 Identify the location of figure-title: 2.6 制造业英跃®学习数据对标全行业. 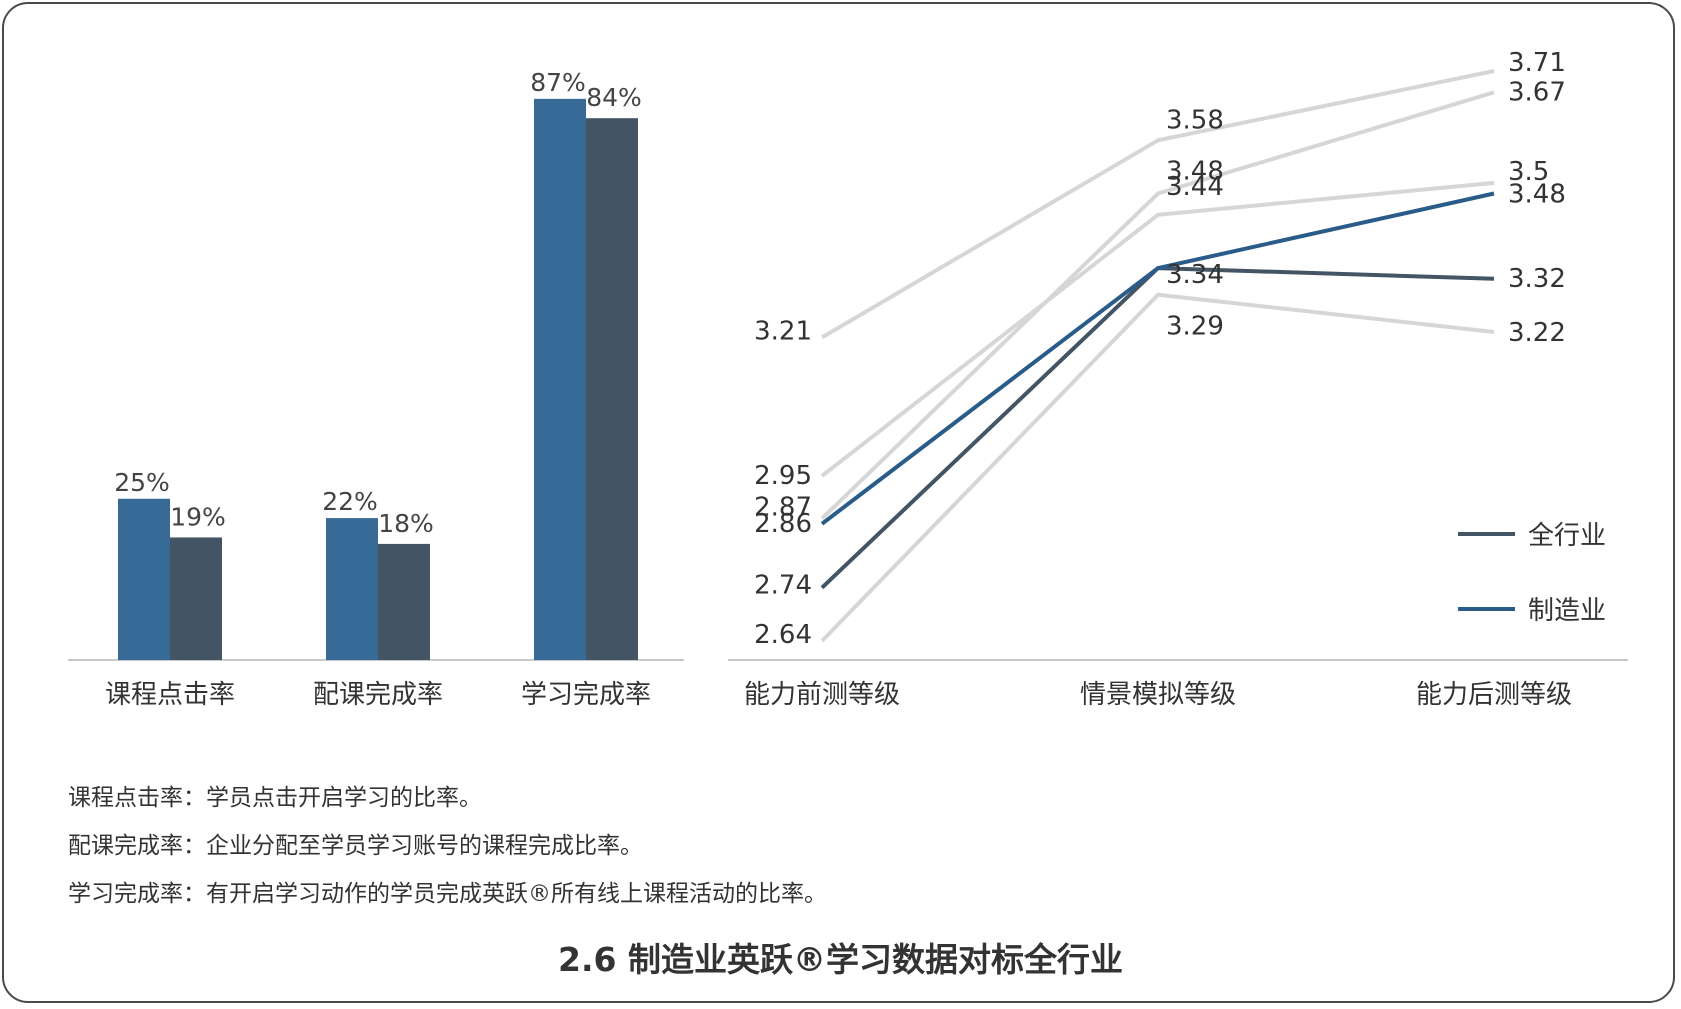
(840, 959).